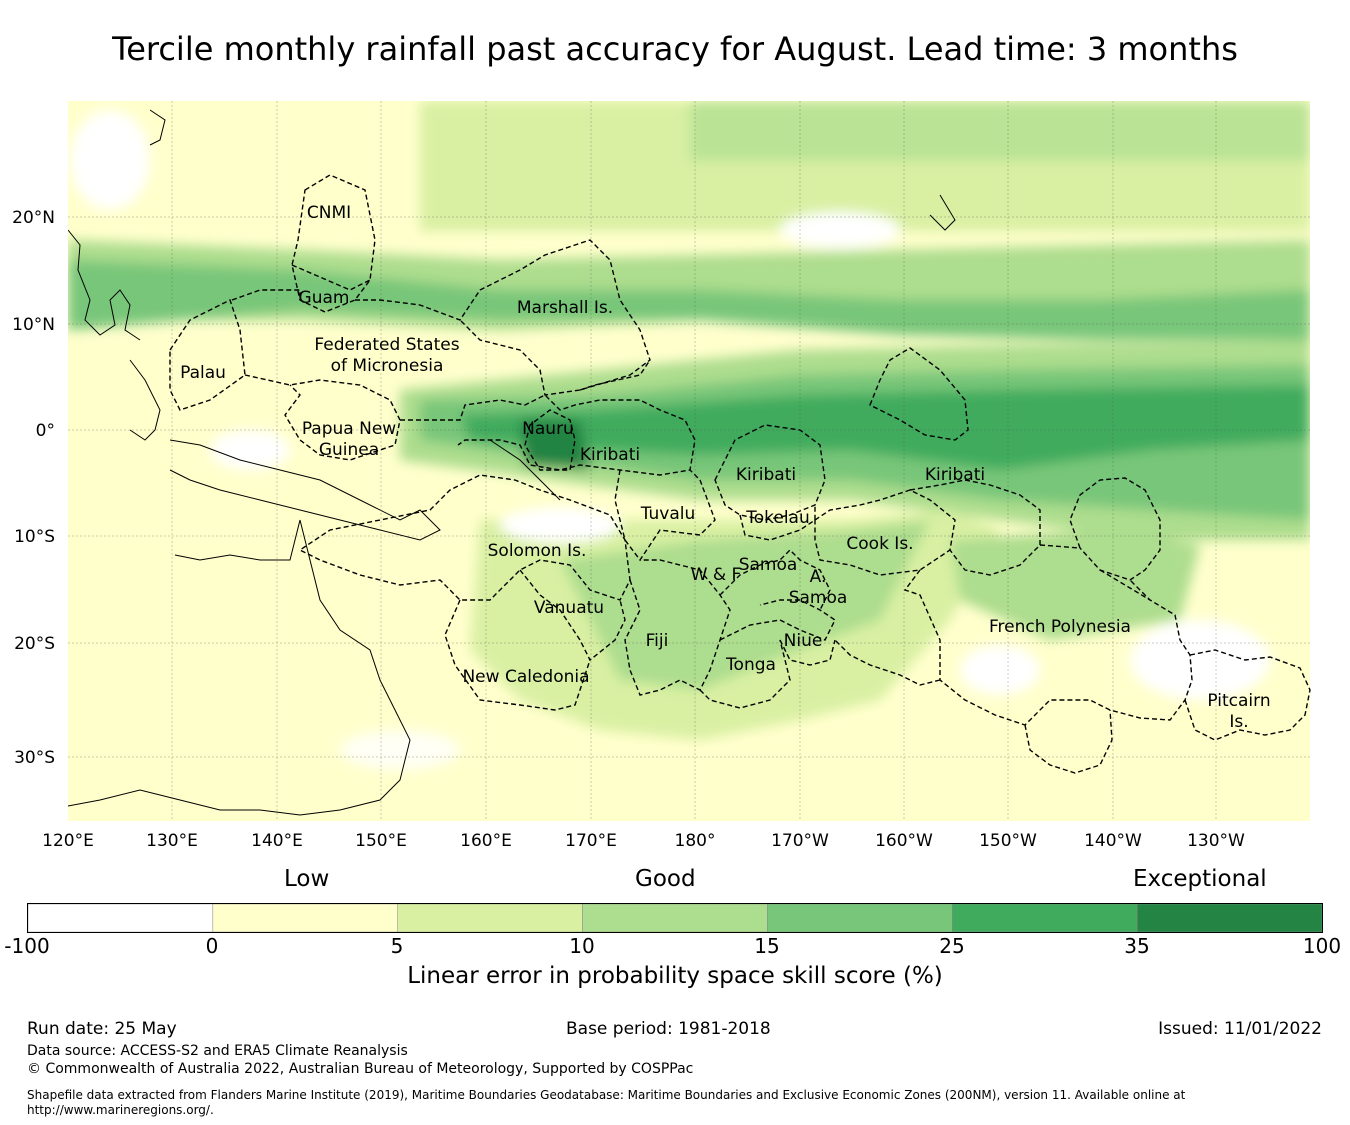  I want to click on label-palau: Palau, so click(203, 373).